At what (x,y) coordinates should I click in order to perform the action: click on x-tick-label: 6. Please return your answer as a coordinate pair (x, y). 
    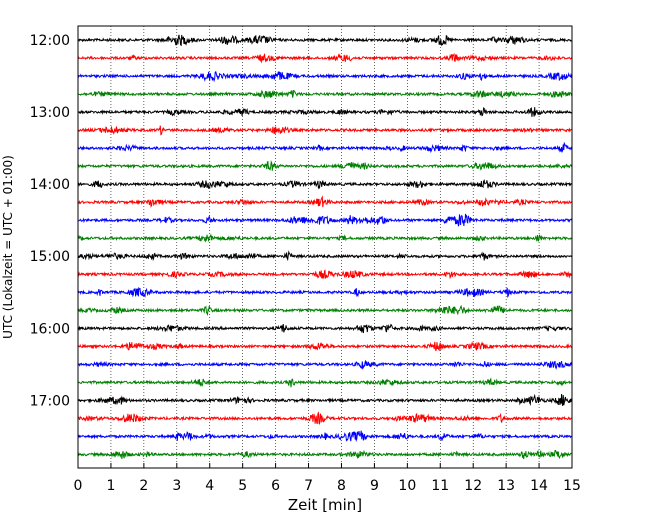
    Looking at the image, I should click on (275, 486).